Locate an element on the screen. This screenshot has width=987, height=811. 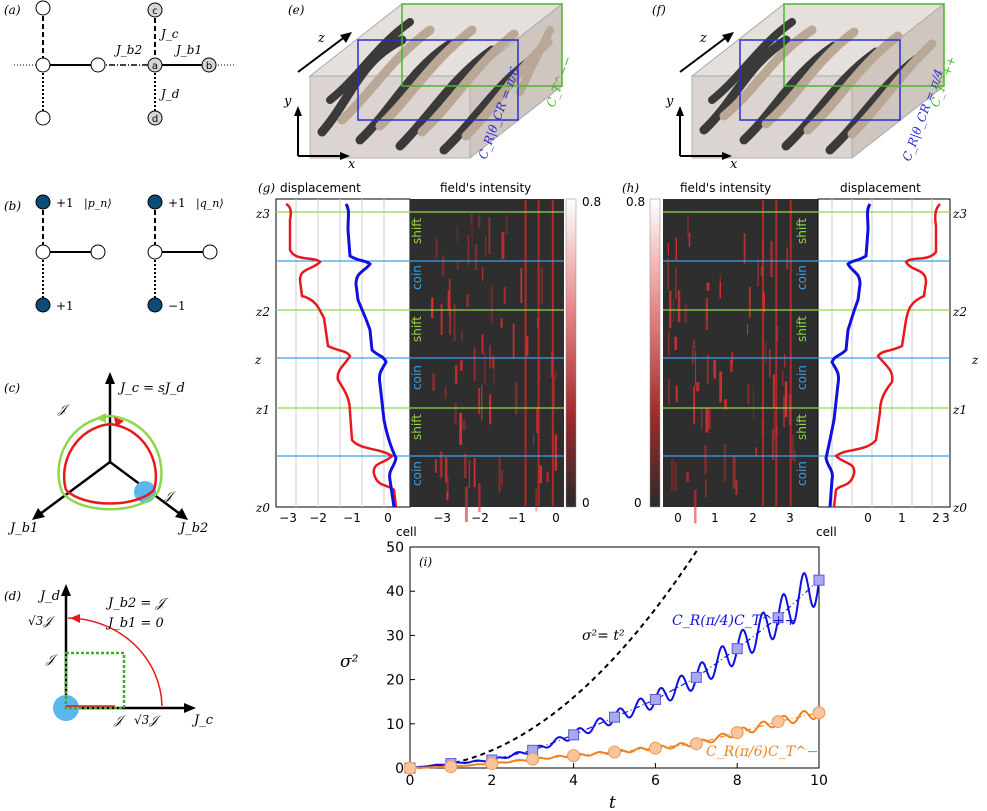
panel-b: (b) +1 |p_n⟩ +1 +1 |q_n⟩ −1 is located at coordinates (114, 253).